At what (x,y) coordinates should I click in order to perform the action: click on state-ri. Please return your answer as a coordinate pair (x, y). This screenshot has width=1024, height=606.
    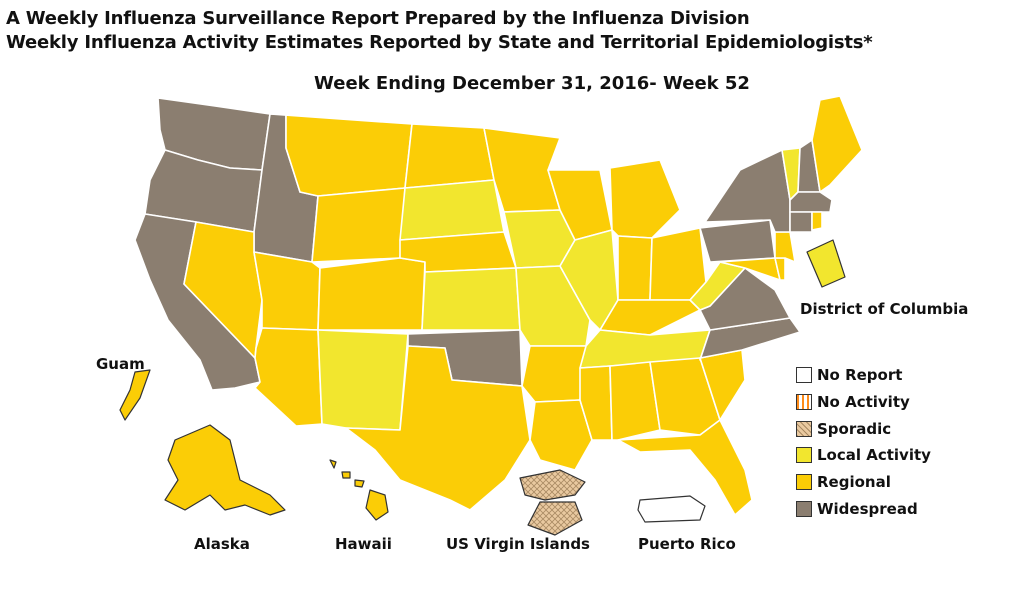
    Looking at the image, I should click on (817, 221).